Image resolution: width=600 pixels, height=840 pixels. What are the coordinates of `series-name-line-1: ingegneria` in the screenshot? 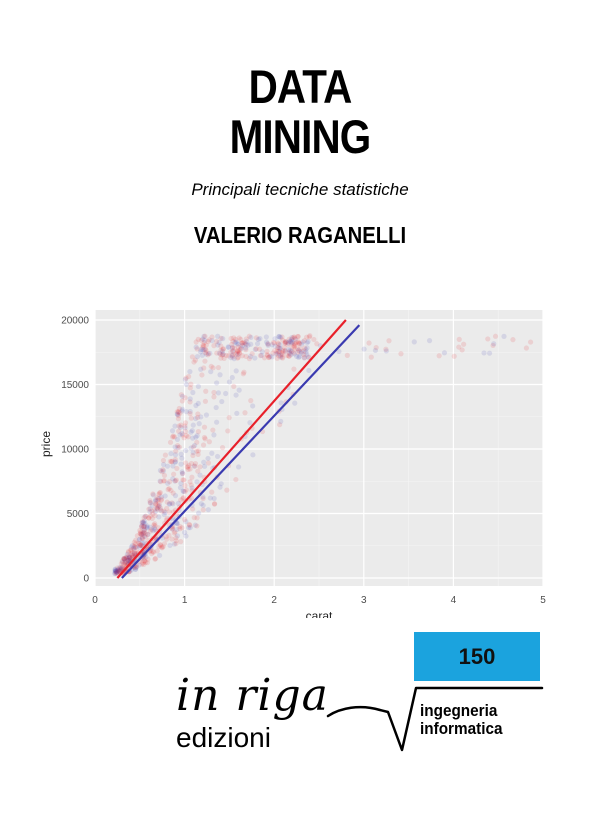 It's located at (459, 710).